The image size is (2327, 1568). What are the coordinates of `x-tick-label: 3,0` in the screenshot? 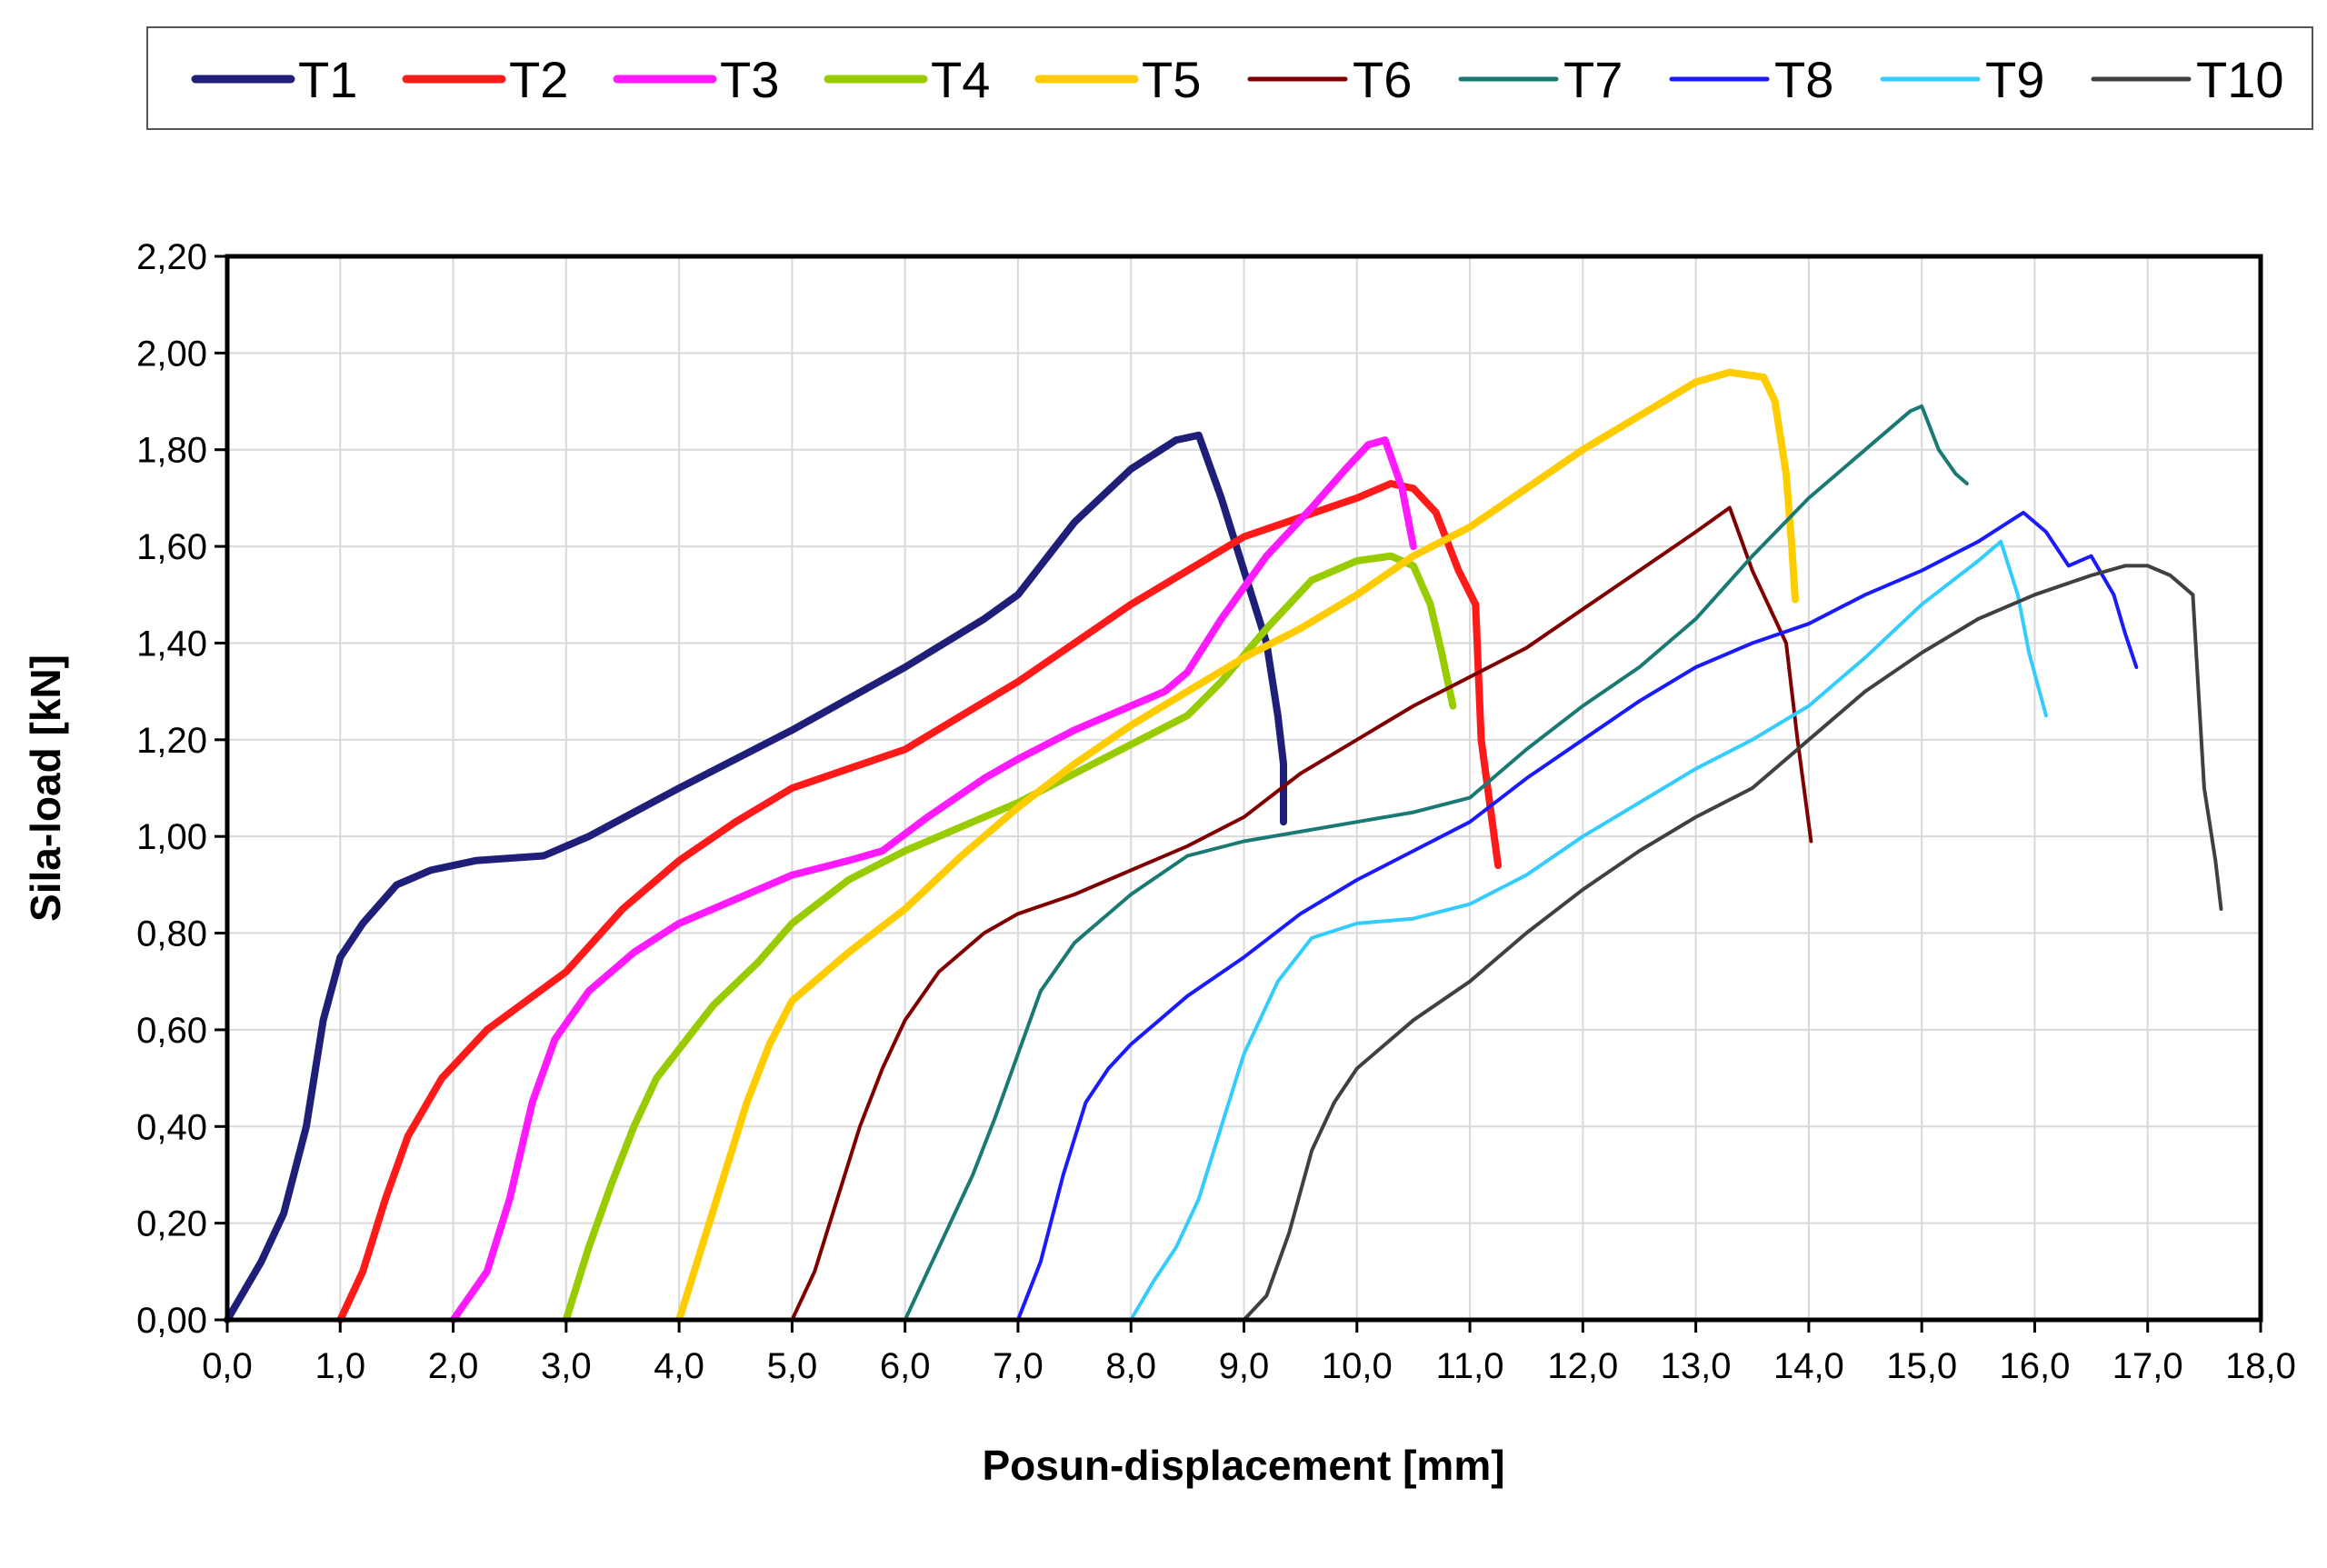 It's located at (566, 1366).